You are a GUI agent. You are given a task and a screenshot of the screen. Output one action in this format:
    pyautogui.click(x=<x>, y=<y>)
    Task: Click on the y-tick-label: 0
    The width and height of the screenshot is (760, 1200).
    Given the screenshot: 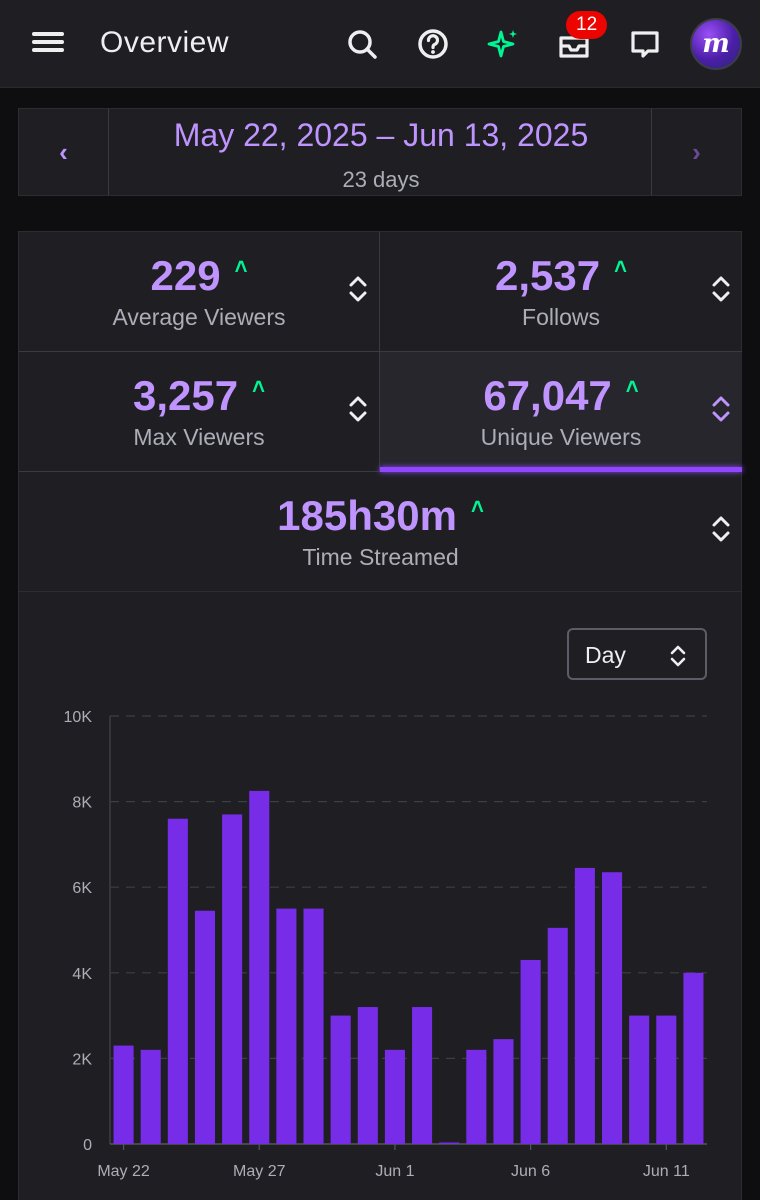 What is the action you would take?
    pyautogui.click(x=87, y=1145)
    